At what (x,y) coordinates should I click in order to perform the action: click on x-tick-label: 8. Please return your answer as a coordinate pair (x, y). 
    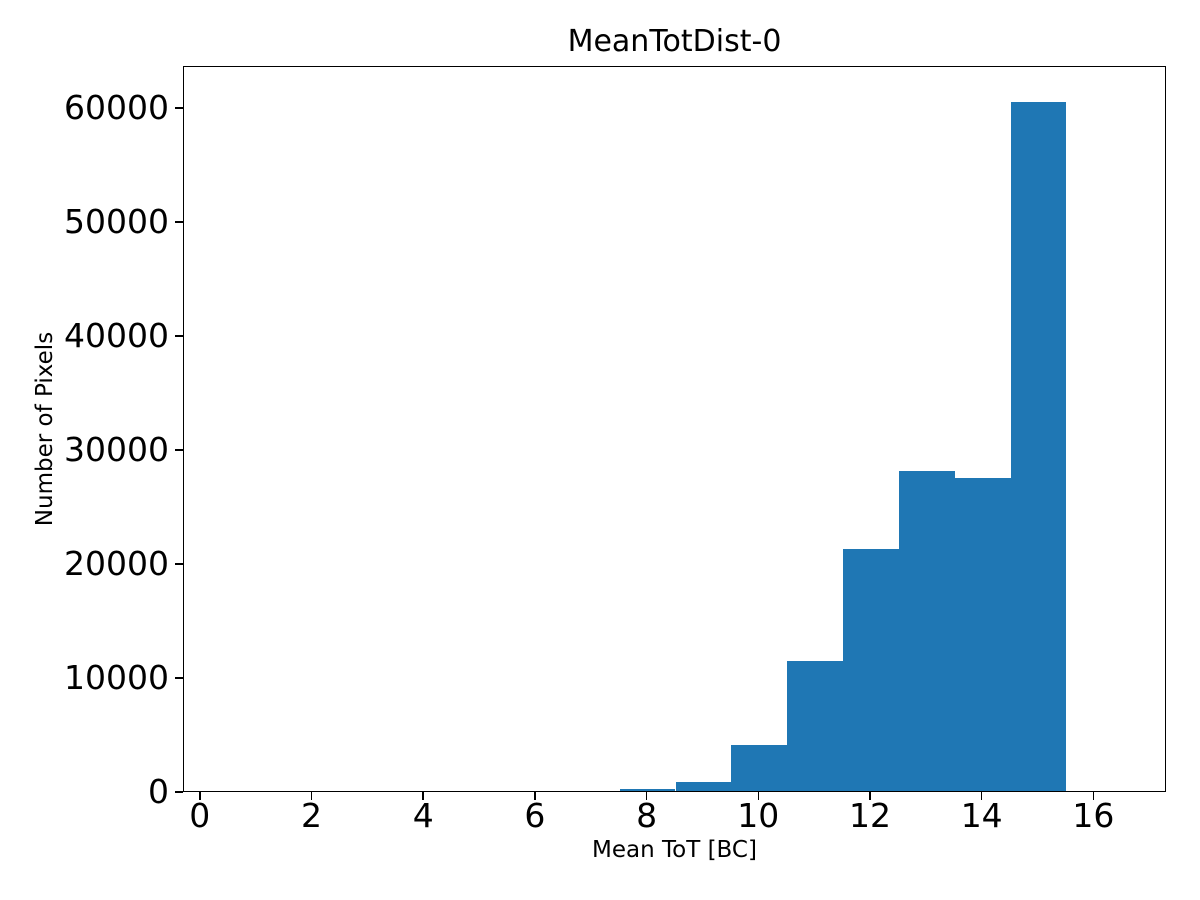
    Looking at the image, I should click on (647, 815).